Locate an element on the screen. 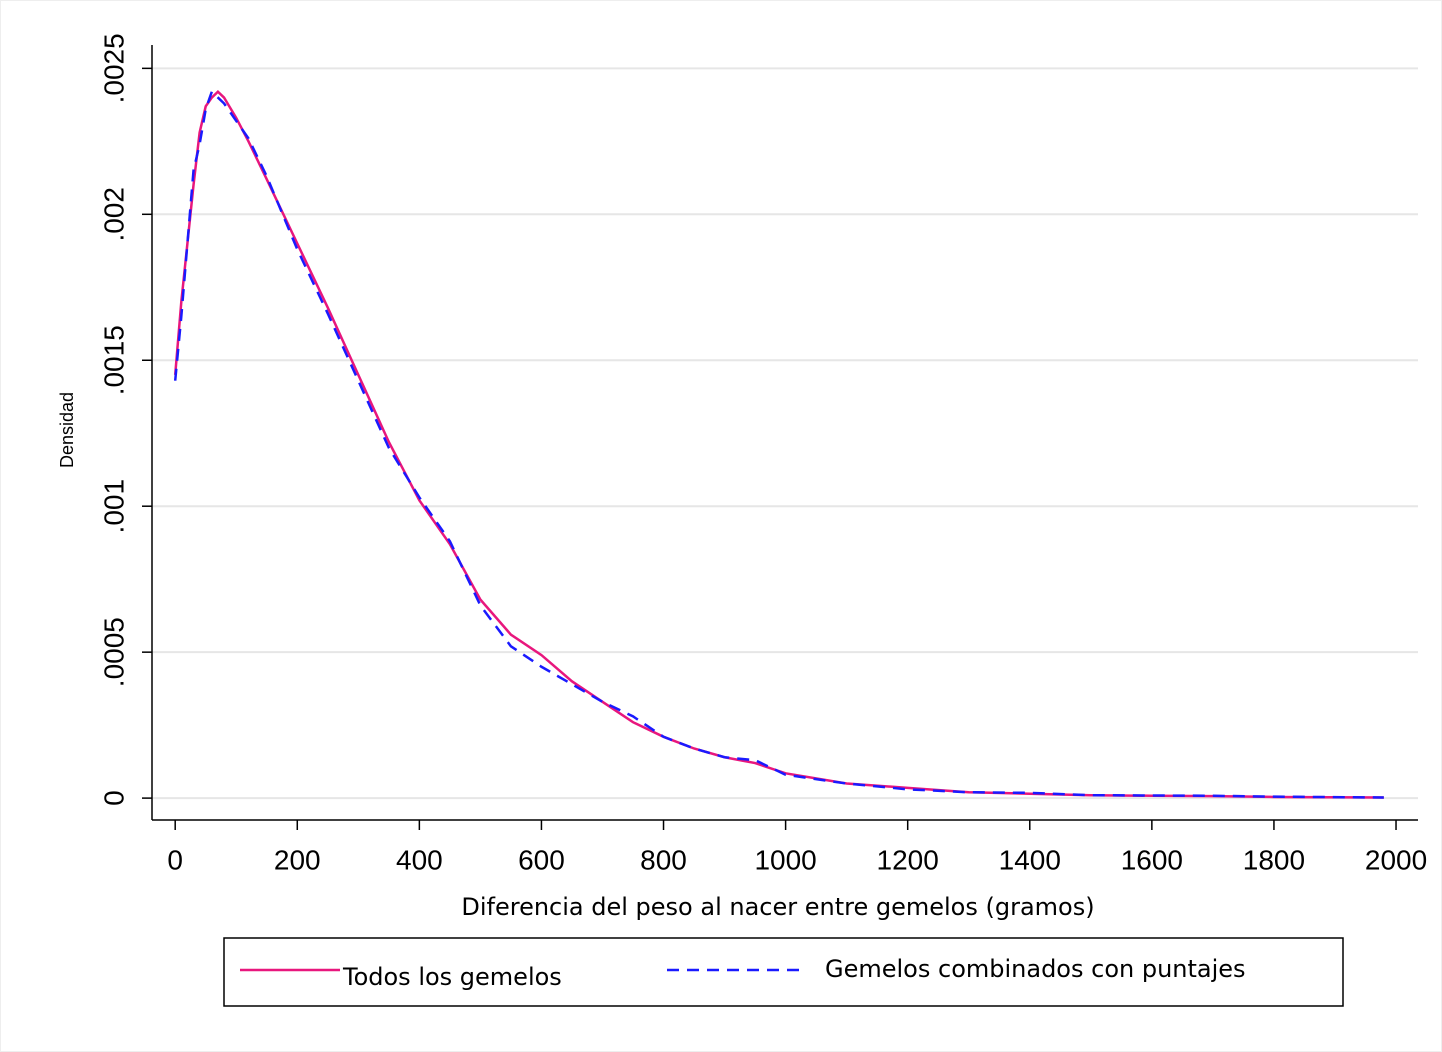 The width and height of the screenshot is (1442, 1052). x-tick-label: 0 is located at coordinates (175, 859).